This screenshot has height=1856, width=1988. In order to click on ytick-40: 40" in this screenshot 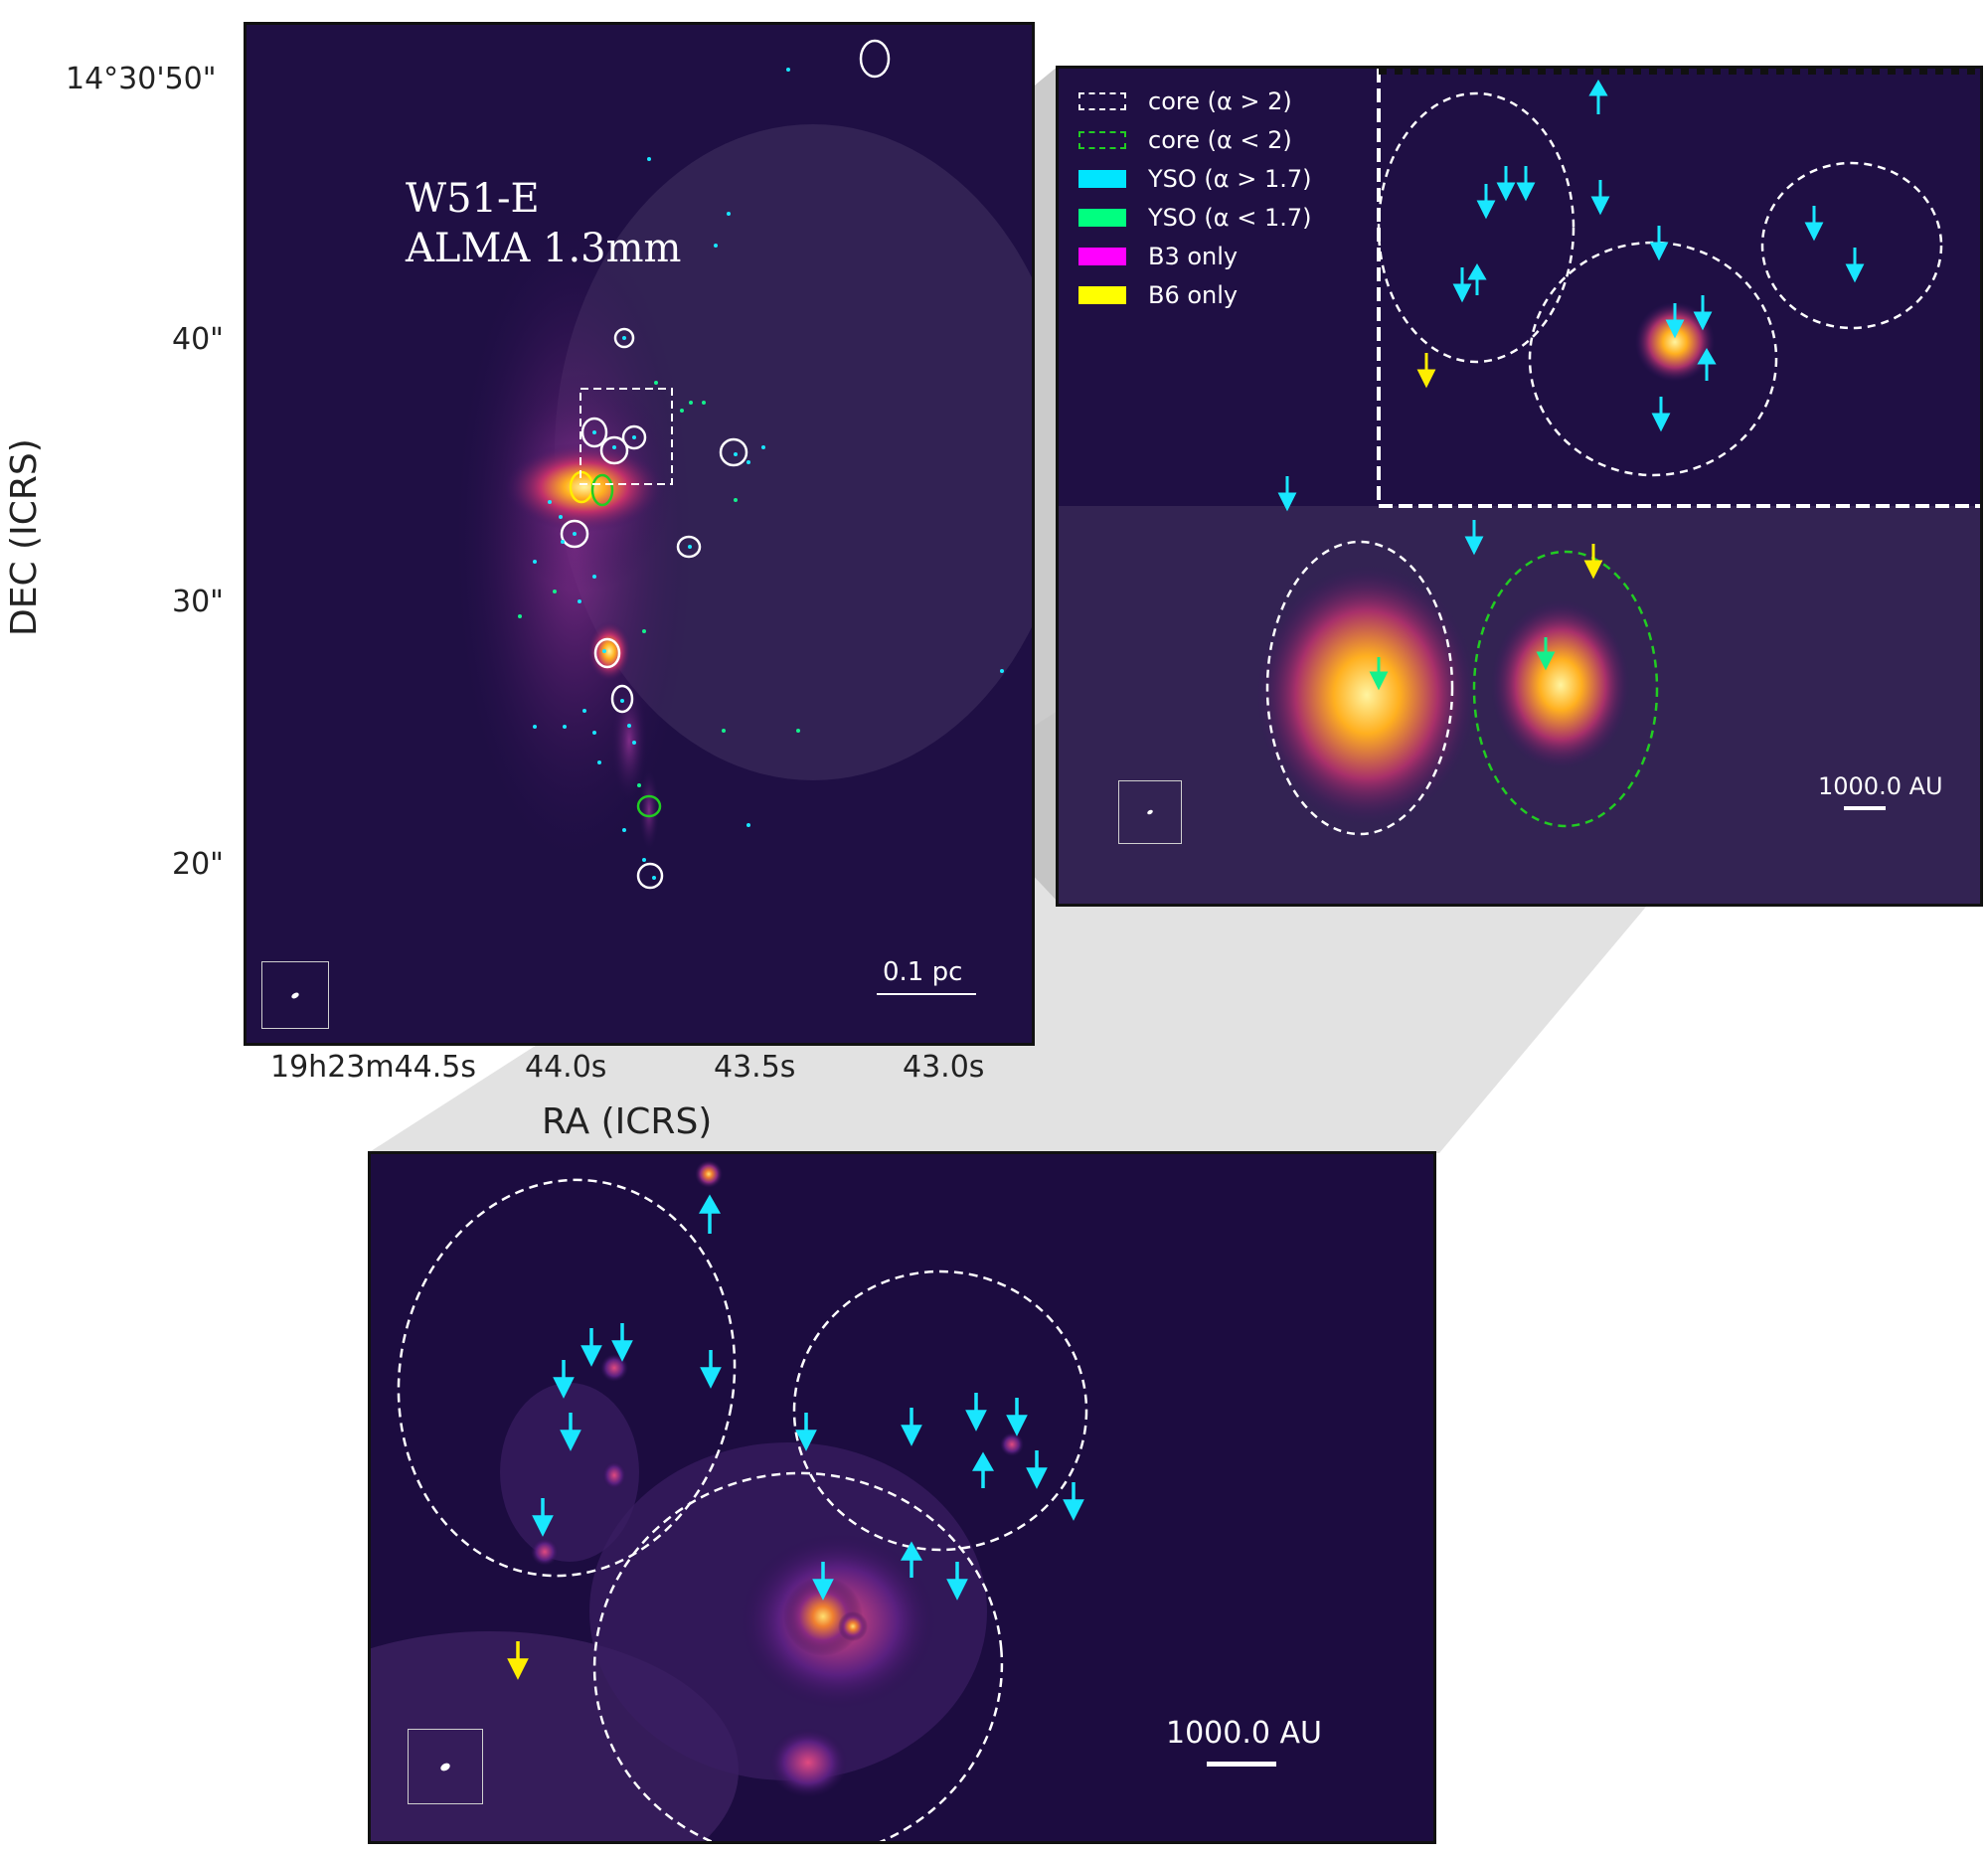, I will do `click(198, 339)`.